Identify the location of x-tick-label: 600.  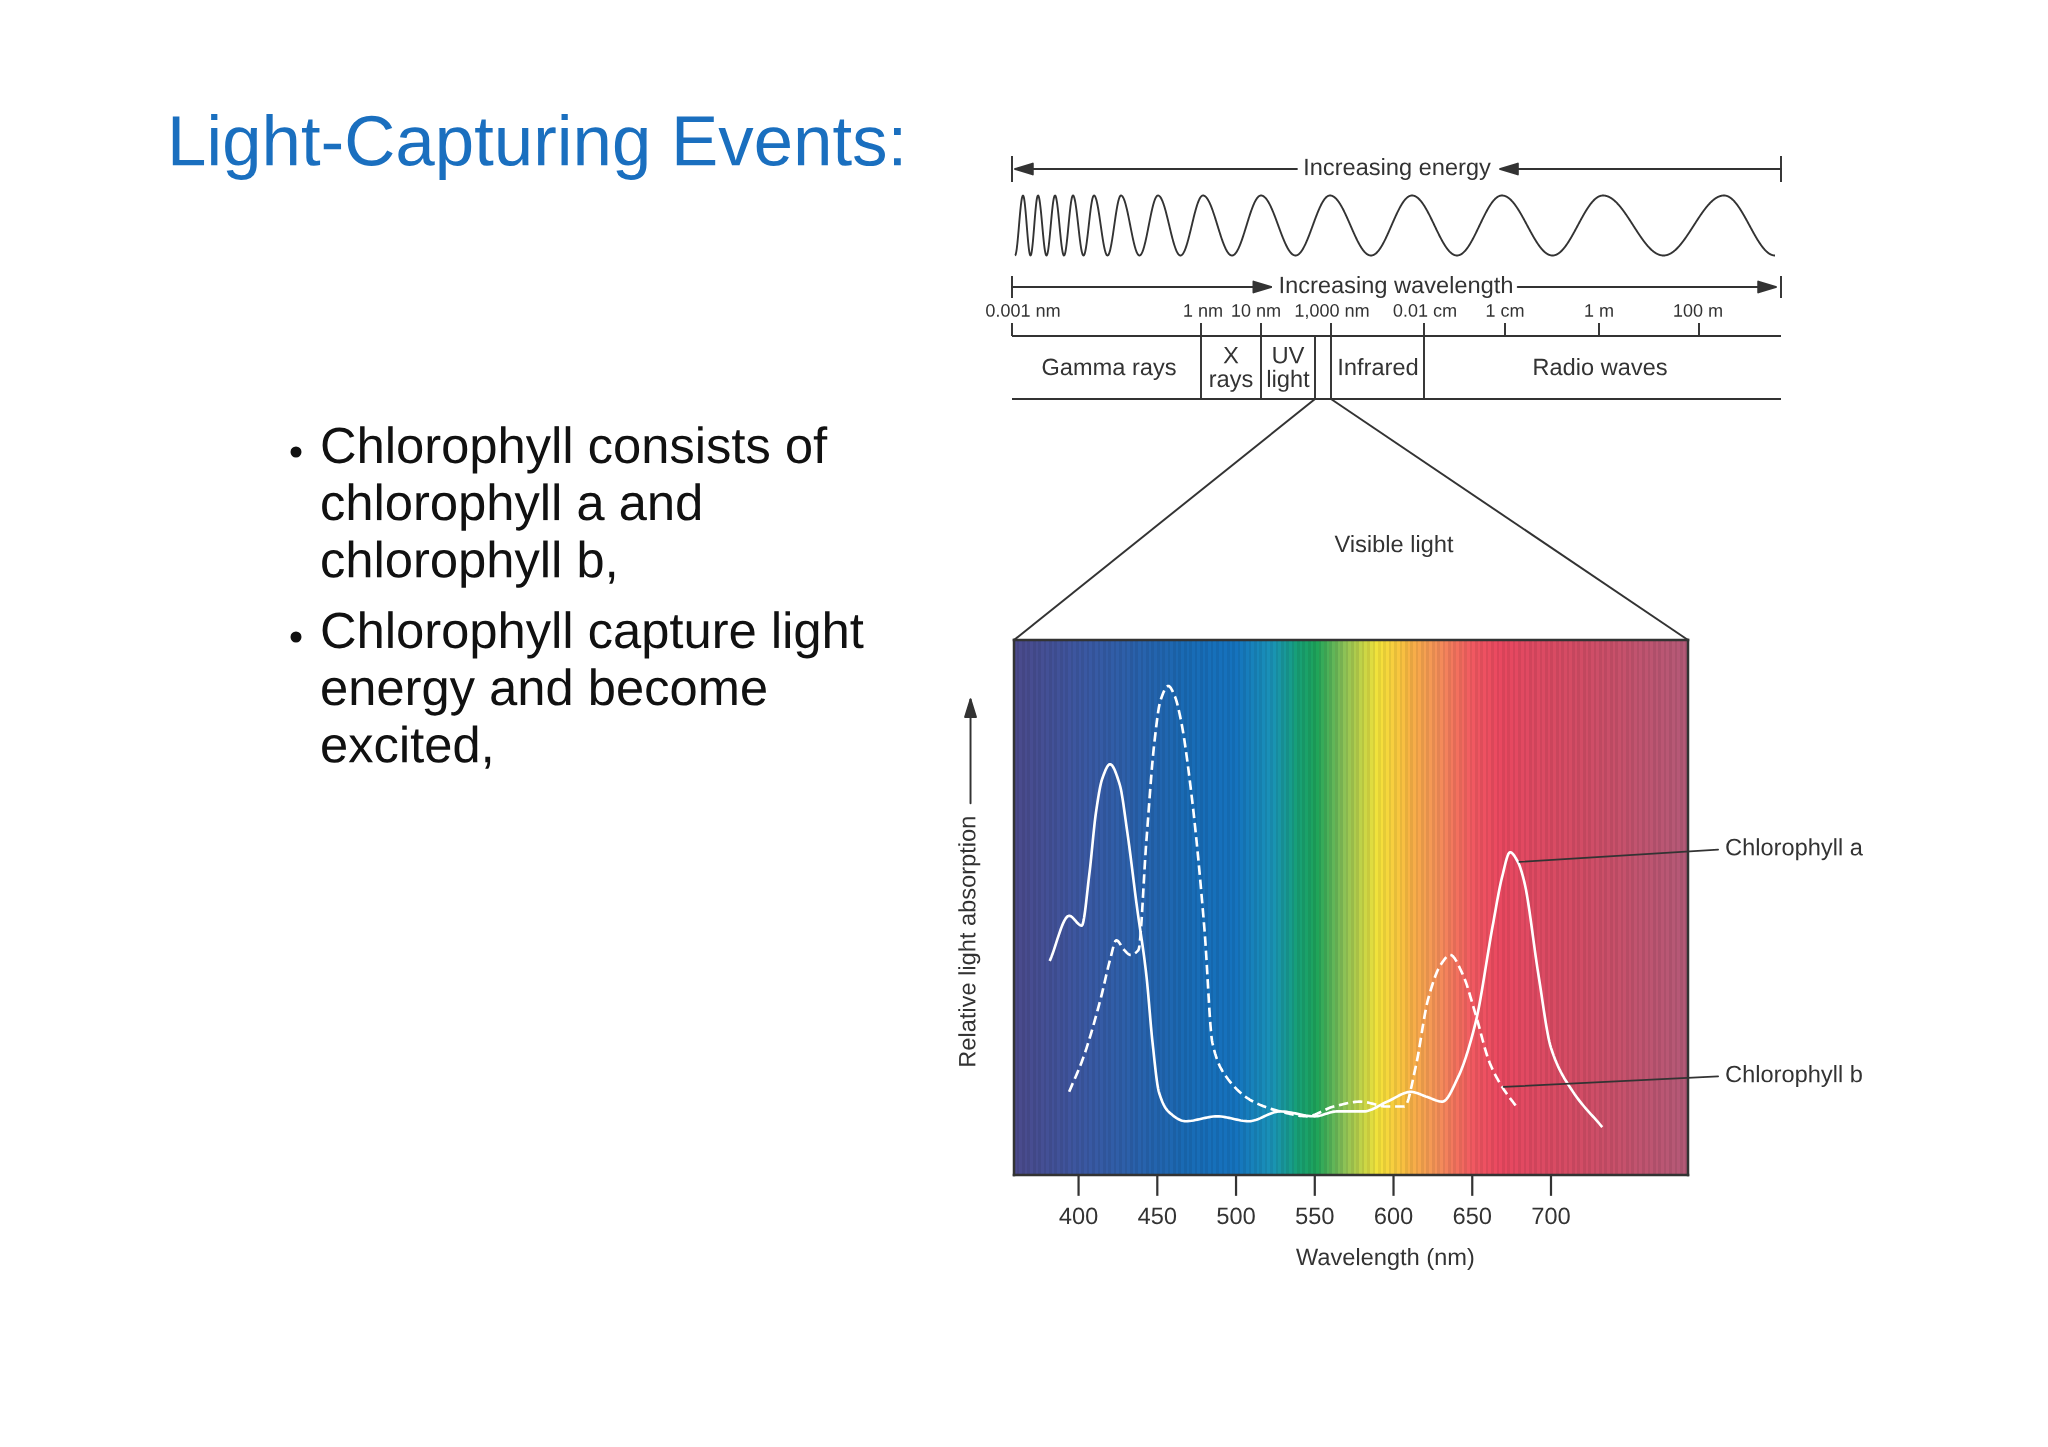
(1394, 1216).